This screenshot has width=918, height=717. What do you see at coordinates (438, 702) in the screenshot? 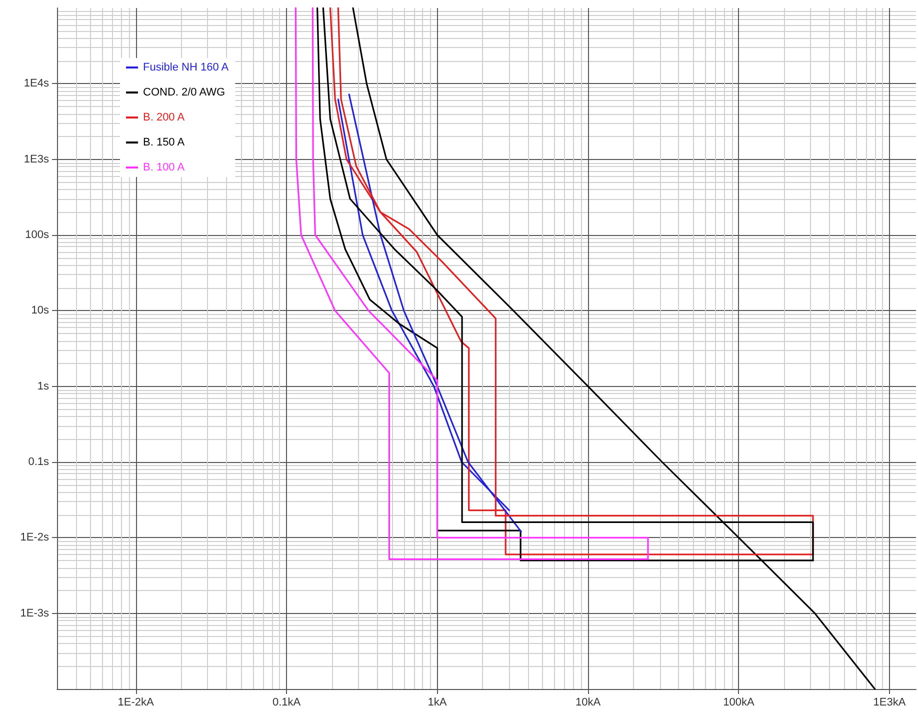
I see `x-tick-label: 1kA` at bounding box center [438, 702].